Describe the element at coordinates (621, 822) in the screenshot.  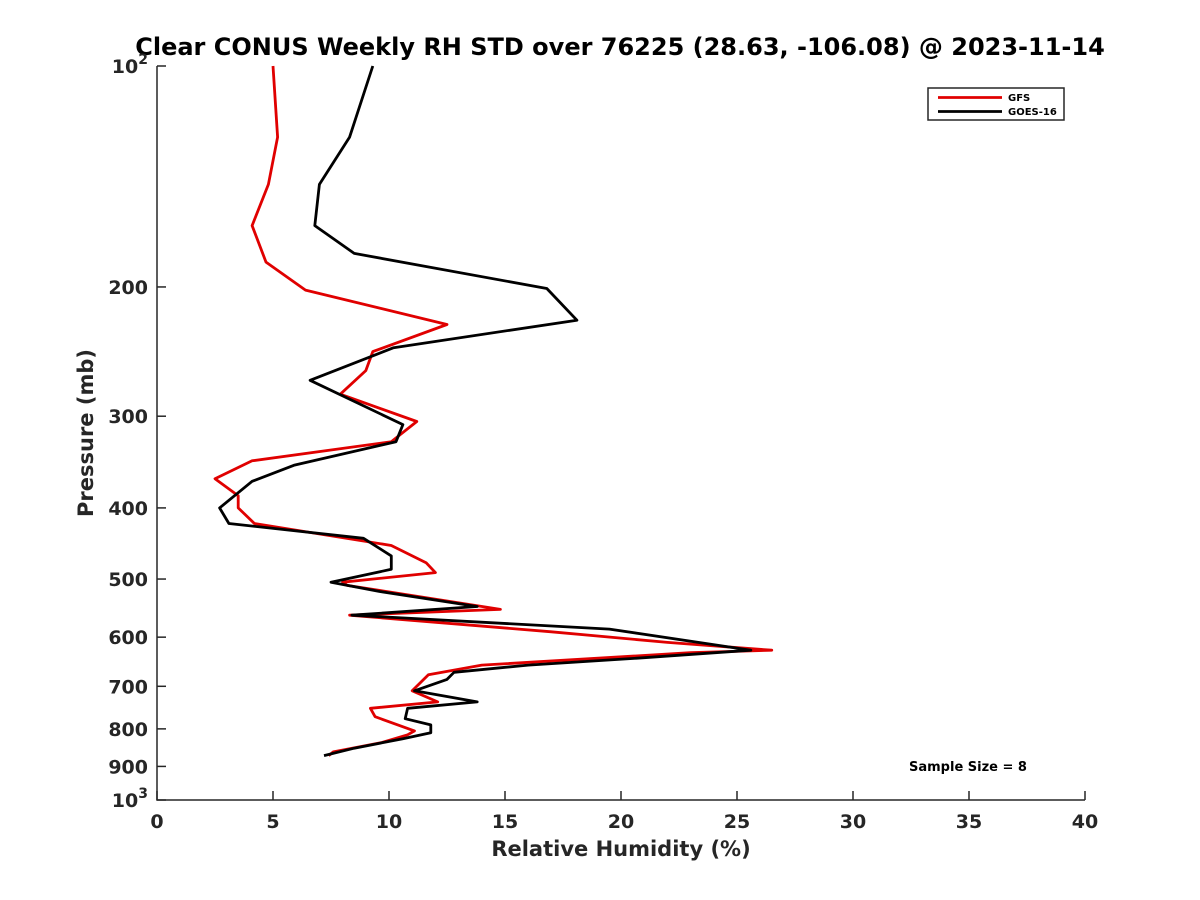
I see `x-tick-label: 20` at that location.